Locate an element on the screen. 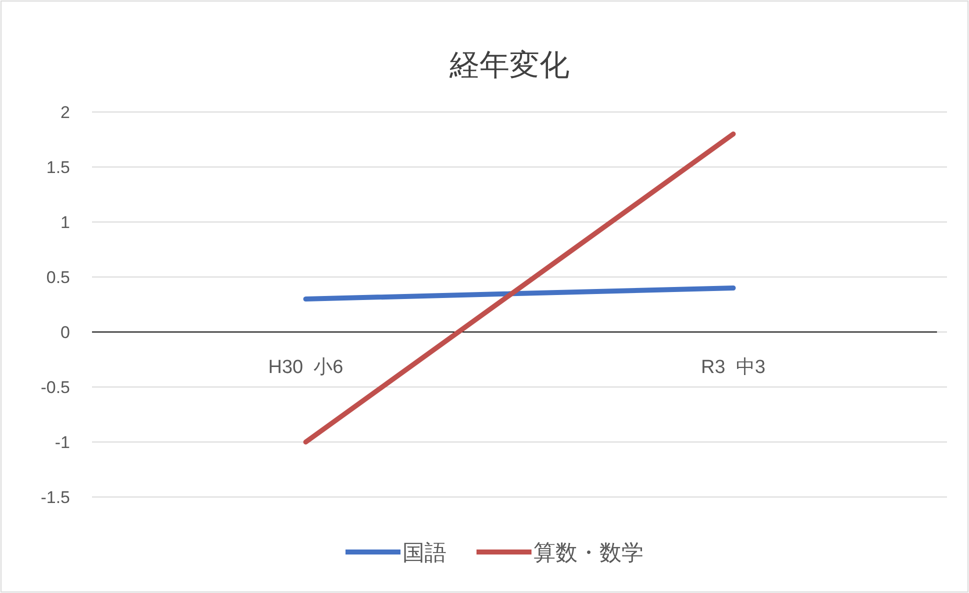  y-tick-label: 0 is located at coordinates (65, 332).